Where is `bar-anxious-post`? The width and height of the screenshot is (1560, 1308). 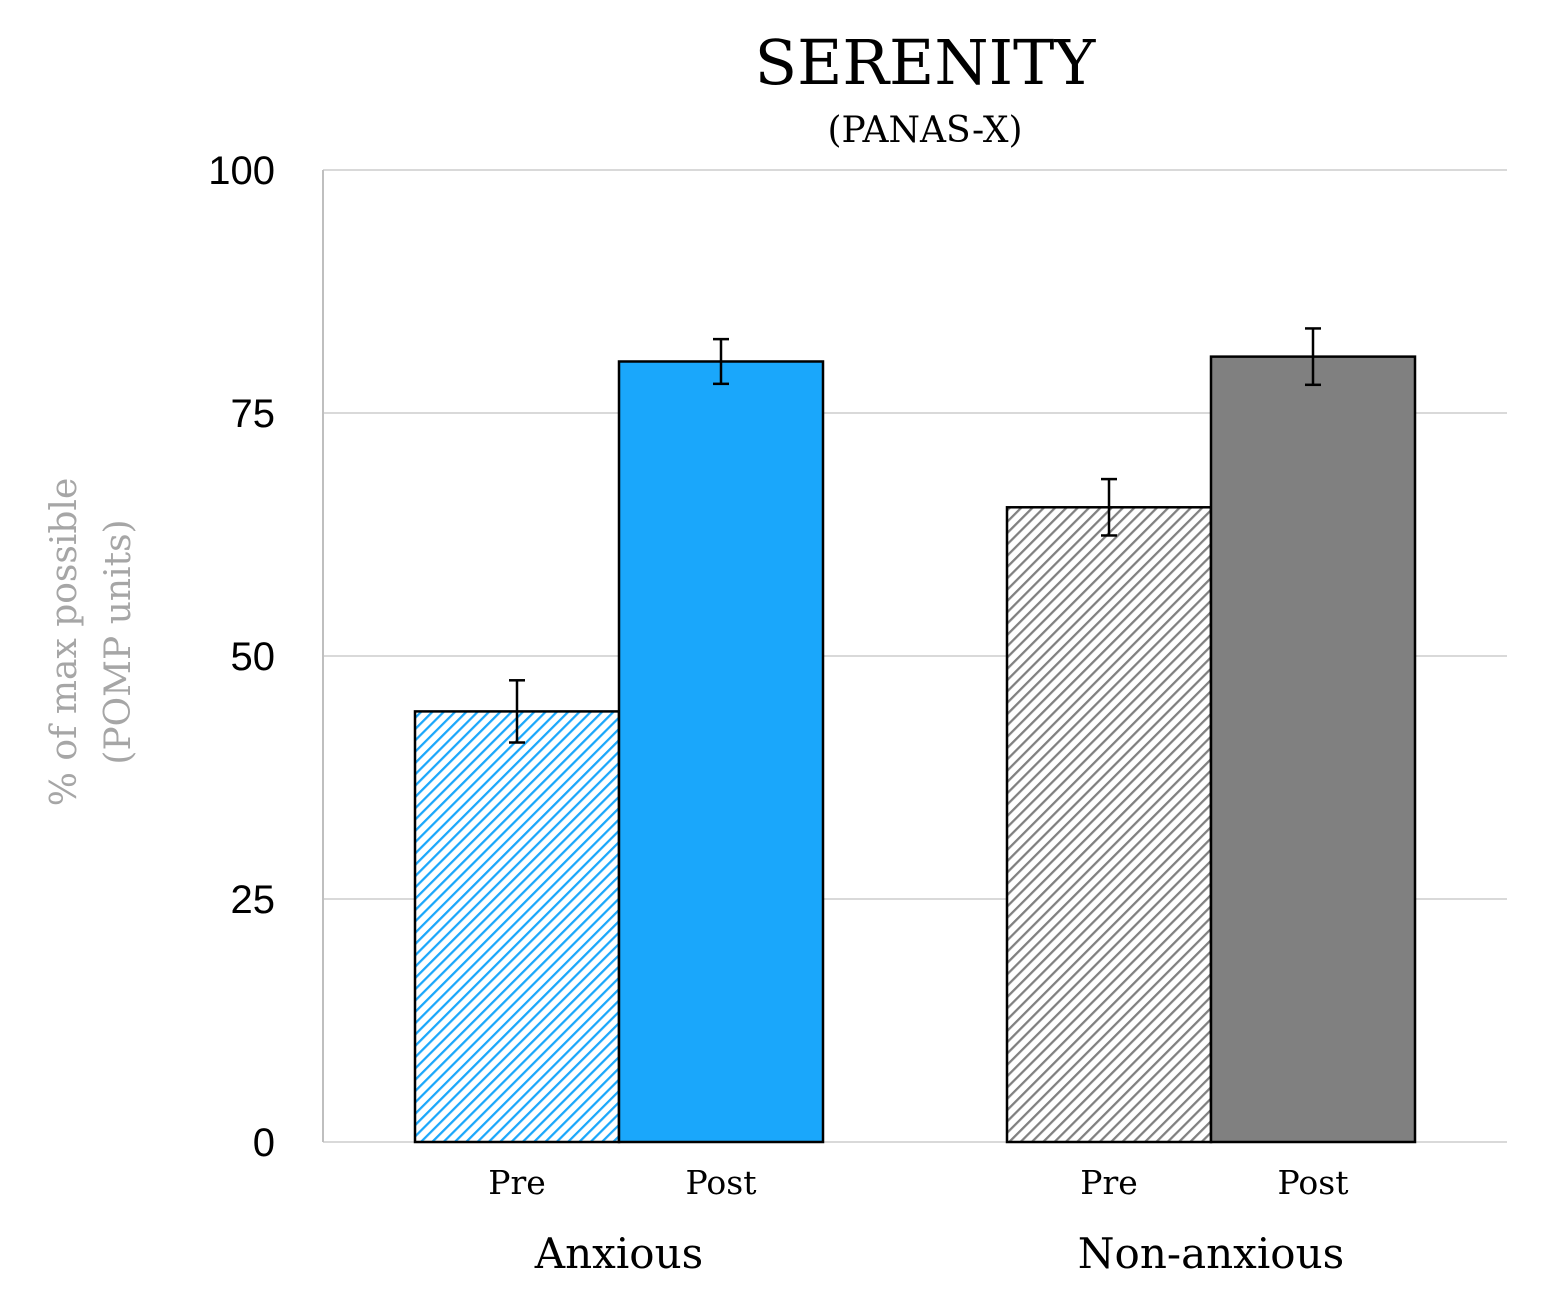 bar-anxious-post is located at coordinates (721, 752).